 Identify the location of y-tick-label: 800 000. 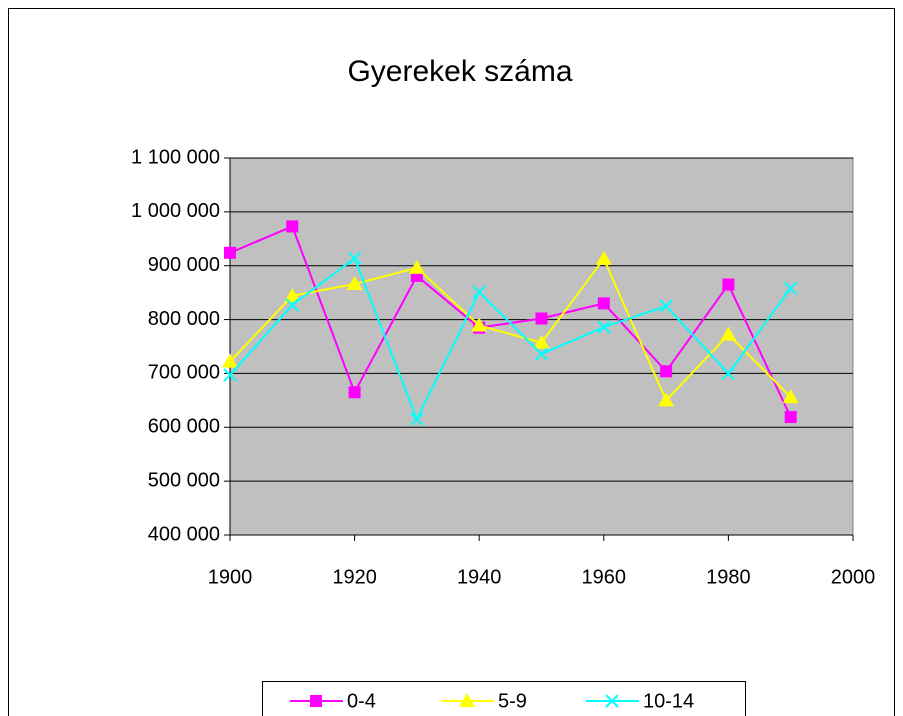
(184, 319).